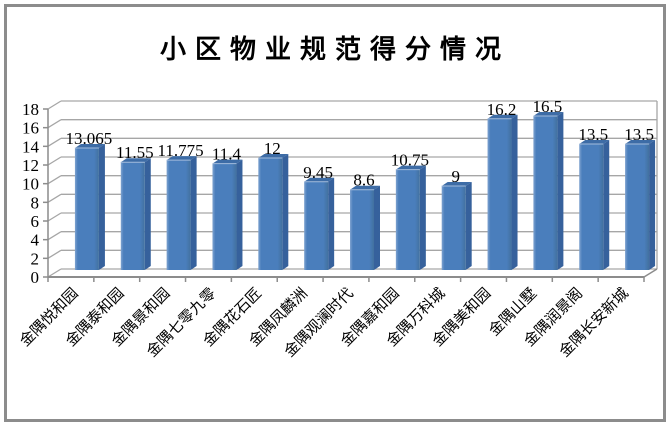  I want to click on chart-title: 小区物业规范得分情况, so click(334, 49).